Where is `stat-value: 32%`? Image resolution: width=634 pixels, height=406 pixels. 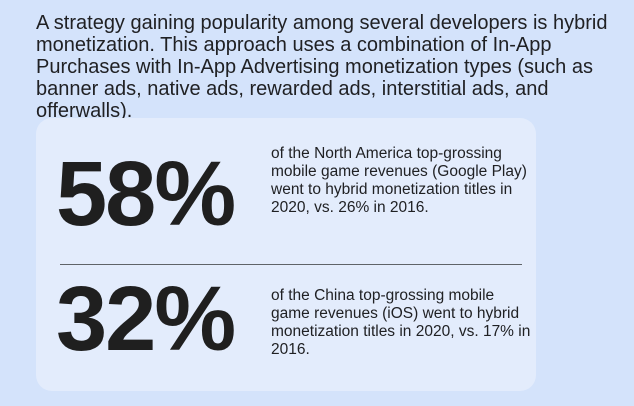
stat-value: 32% is located at coordinates (146, 319).